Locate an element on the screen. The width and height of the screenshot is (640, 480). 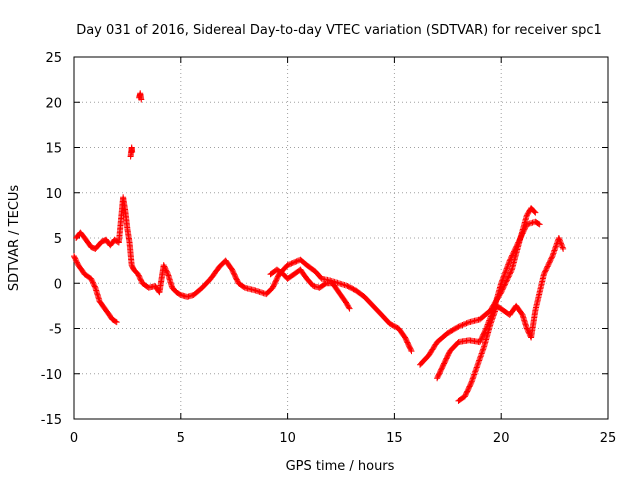
y-tick-label: -10 is located at coordinates (51, 375).